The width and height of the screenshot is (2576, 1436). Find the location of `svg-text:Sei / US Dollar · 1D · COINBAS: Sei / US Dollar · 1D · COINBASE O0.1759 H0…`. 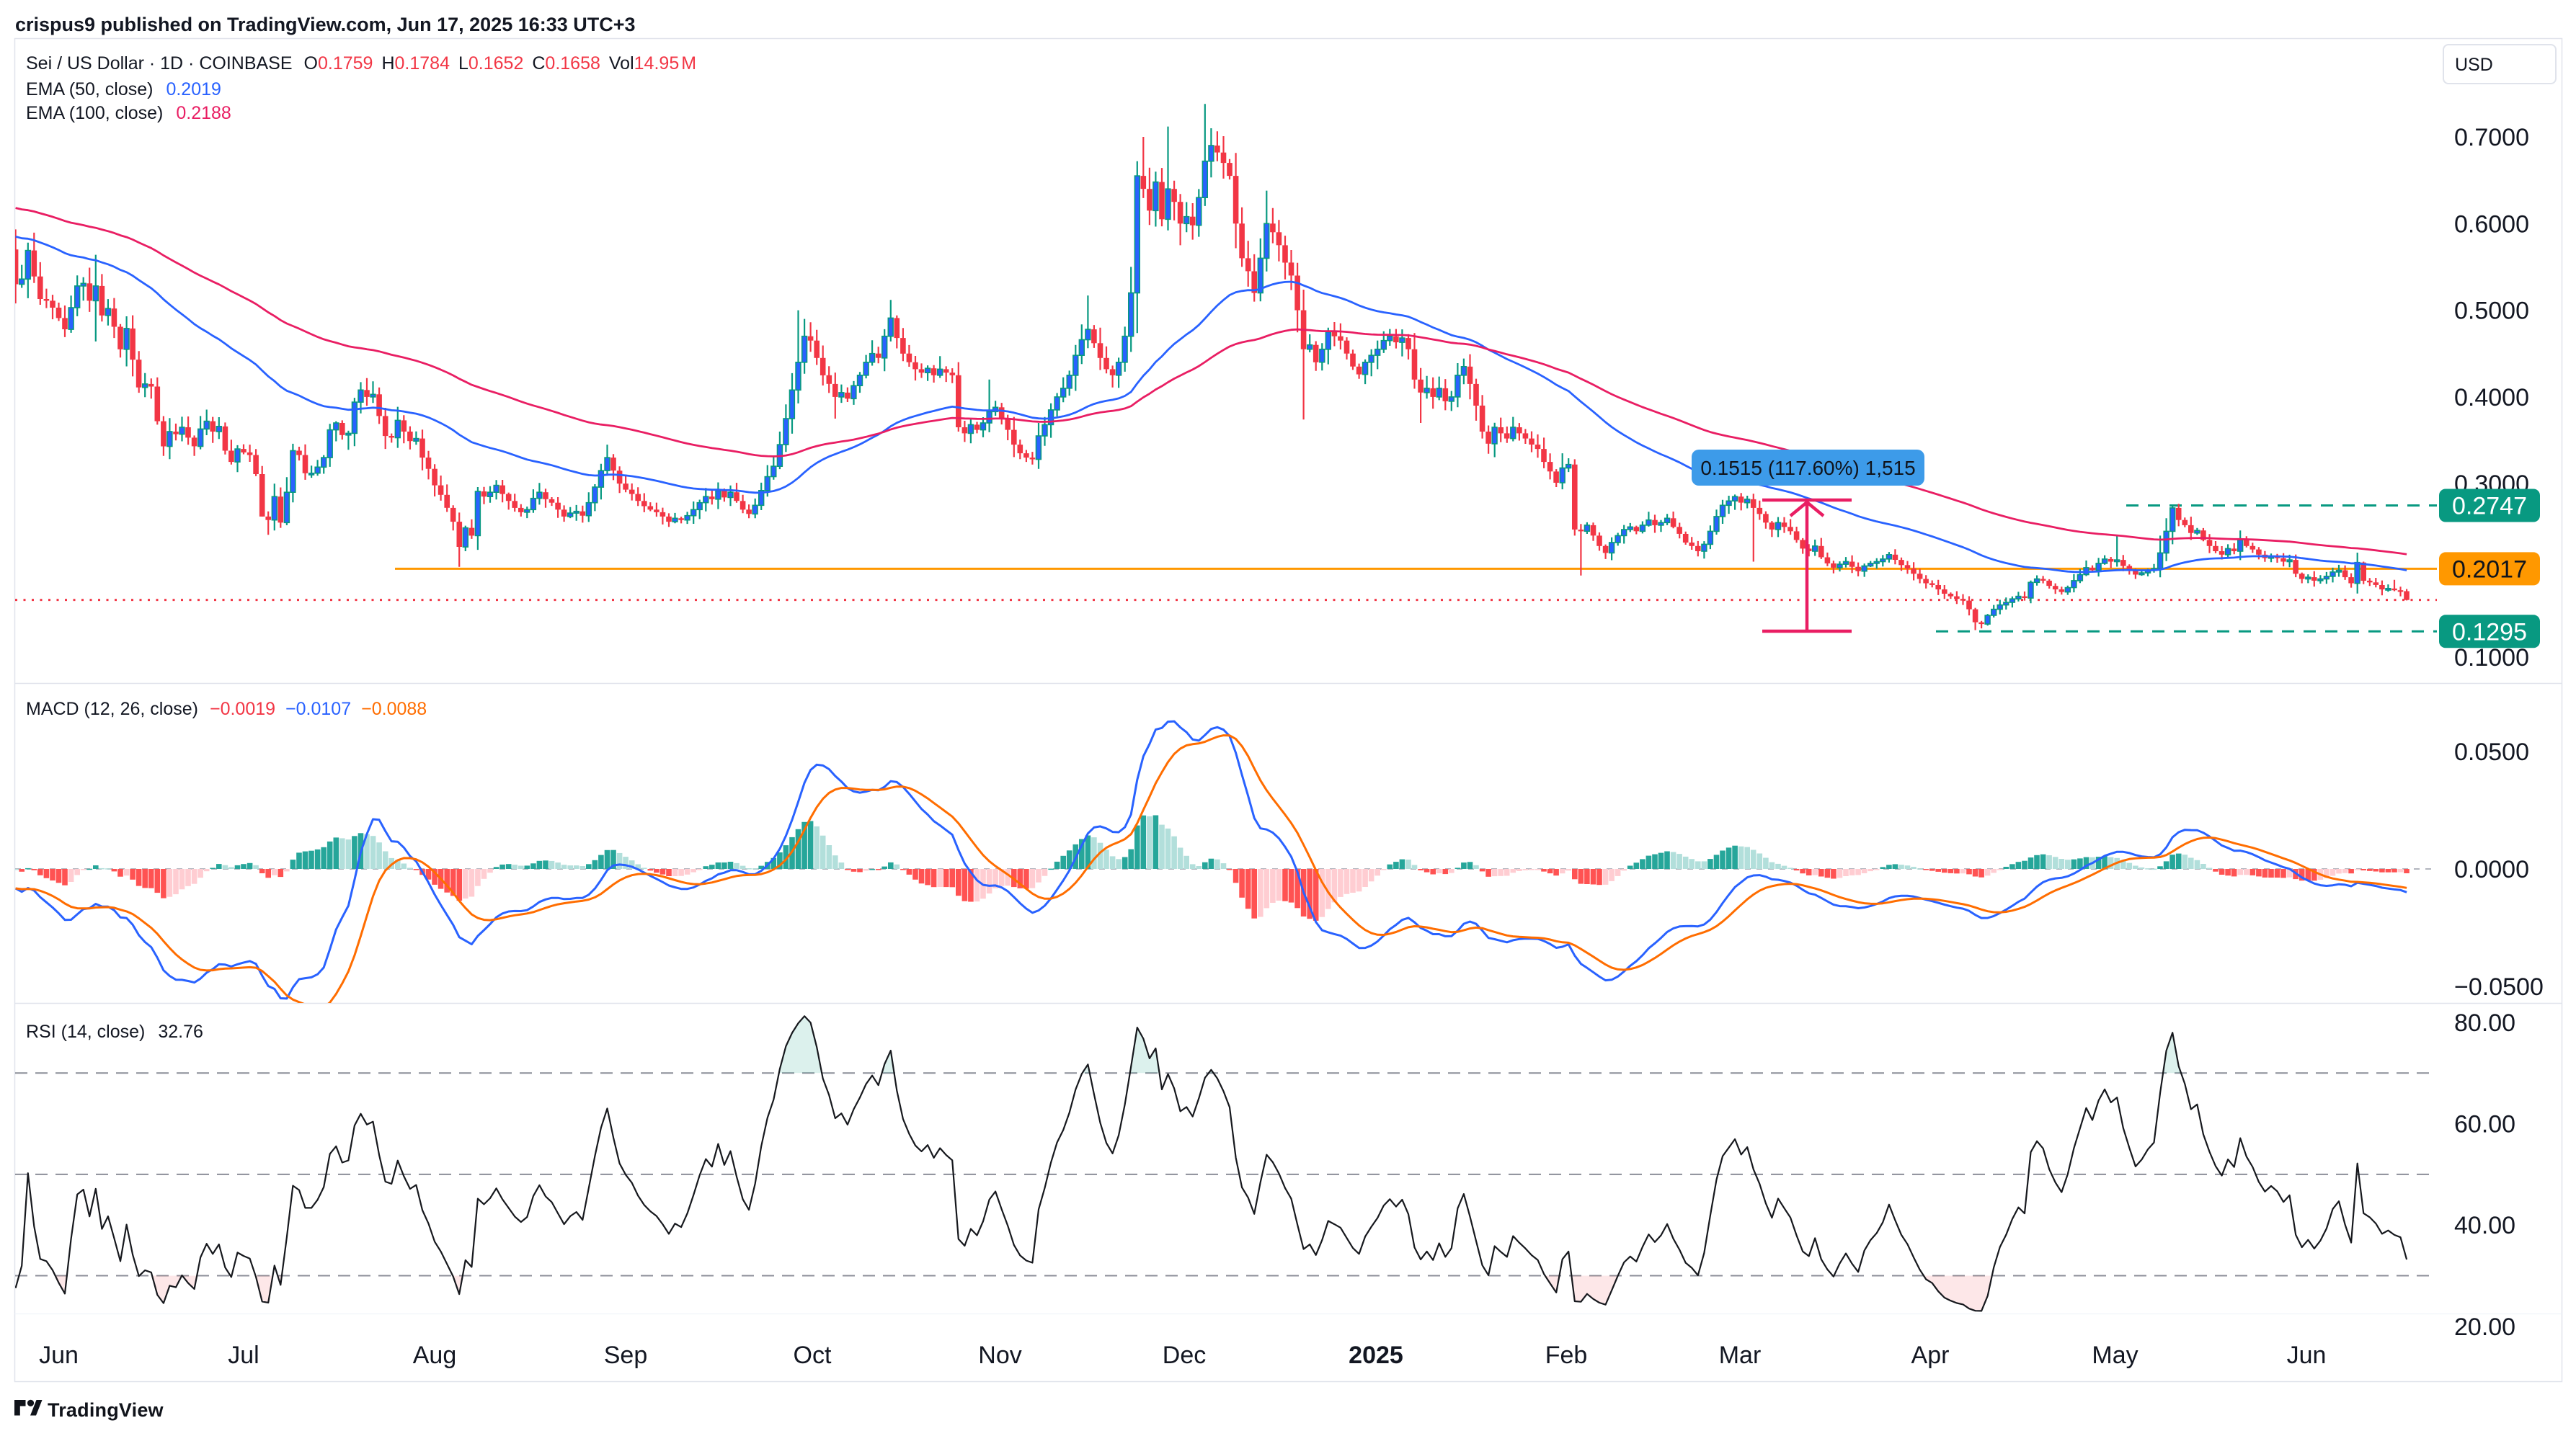

svg-text:Sei / US Dollar · 1D · COINBAS: Sei / US Dollar · 1D · COINBASE O0.1759 H0… is located at coordinates (361, 63).